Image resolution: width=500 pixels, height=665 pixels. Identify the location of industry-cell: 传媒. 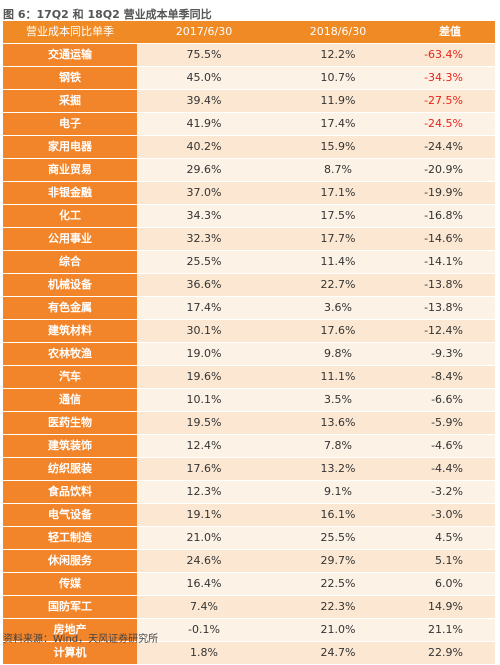
(70, 584).